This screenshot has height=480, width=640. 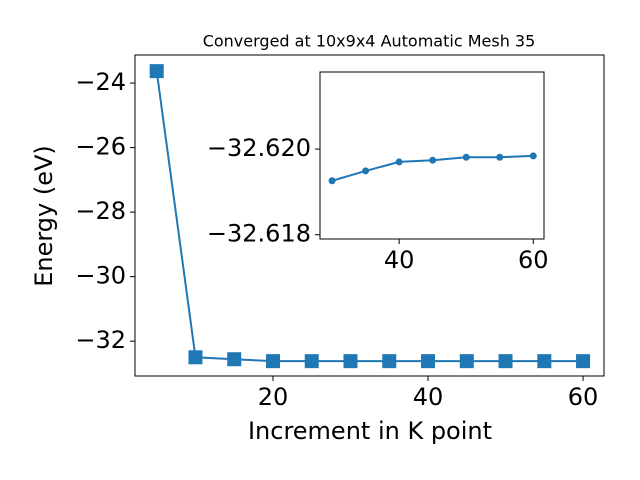 I want to click on y-tick-label: −26, so click(x=100, y=147).